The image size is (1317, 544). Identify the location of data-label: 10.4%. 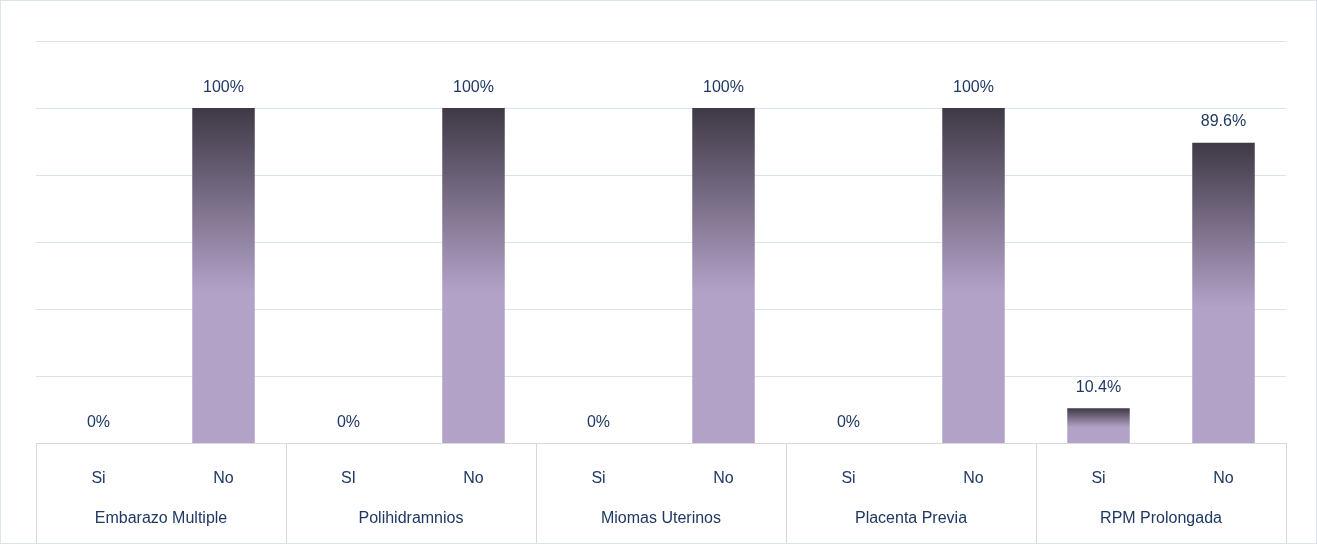
(1098, 386).